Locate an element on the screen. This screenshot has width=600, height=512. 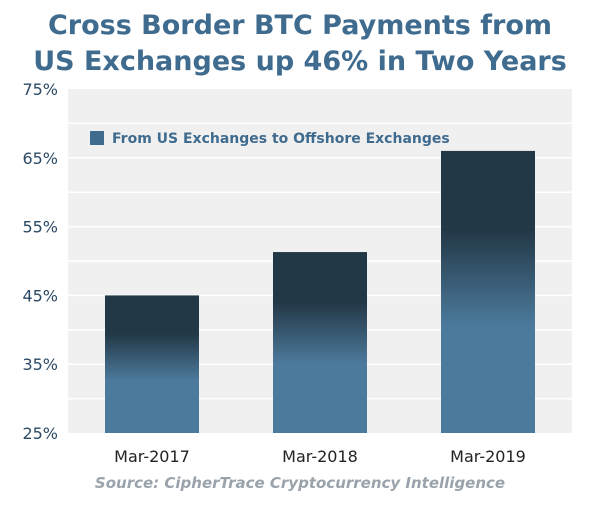
y-axis: 25% 35% 45% 55% 65% 75% is located at coordinates (40, 261).